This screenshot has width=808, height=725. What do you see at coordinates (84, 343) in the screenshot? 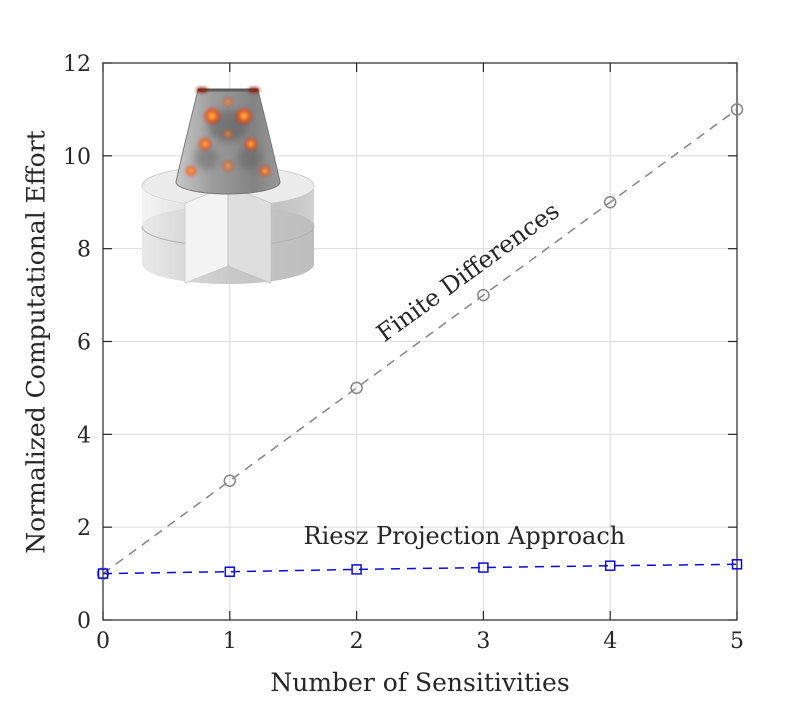
I see `y-tick-label: 6` at bounding box center [84, 343].